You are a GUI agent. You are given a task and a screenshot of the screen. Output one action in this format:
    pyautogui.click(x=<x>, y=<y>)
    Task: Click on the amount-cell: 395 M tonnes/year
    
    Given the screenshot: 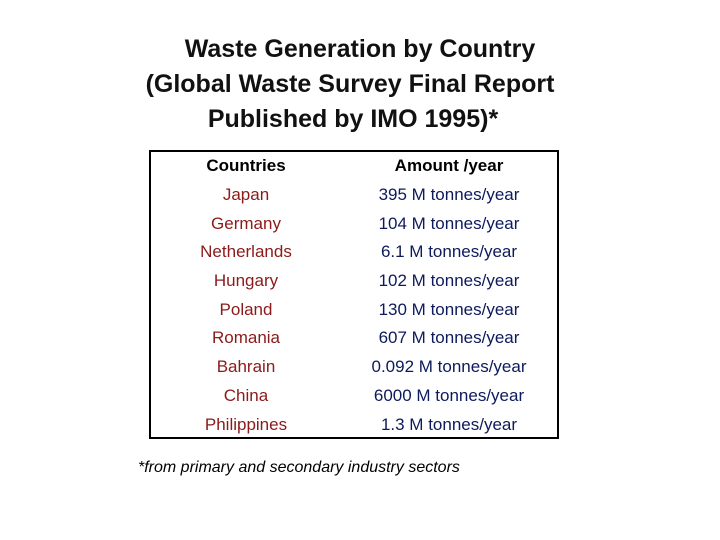 What is the action you would take?
    pyautogui.click(x=449, y=195)
    